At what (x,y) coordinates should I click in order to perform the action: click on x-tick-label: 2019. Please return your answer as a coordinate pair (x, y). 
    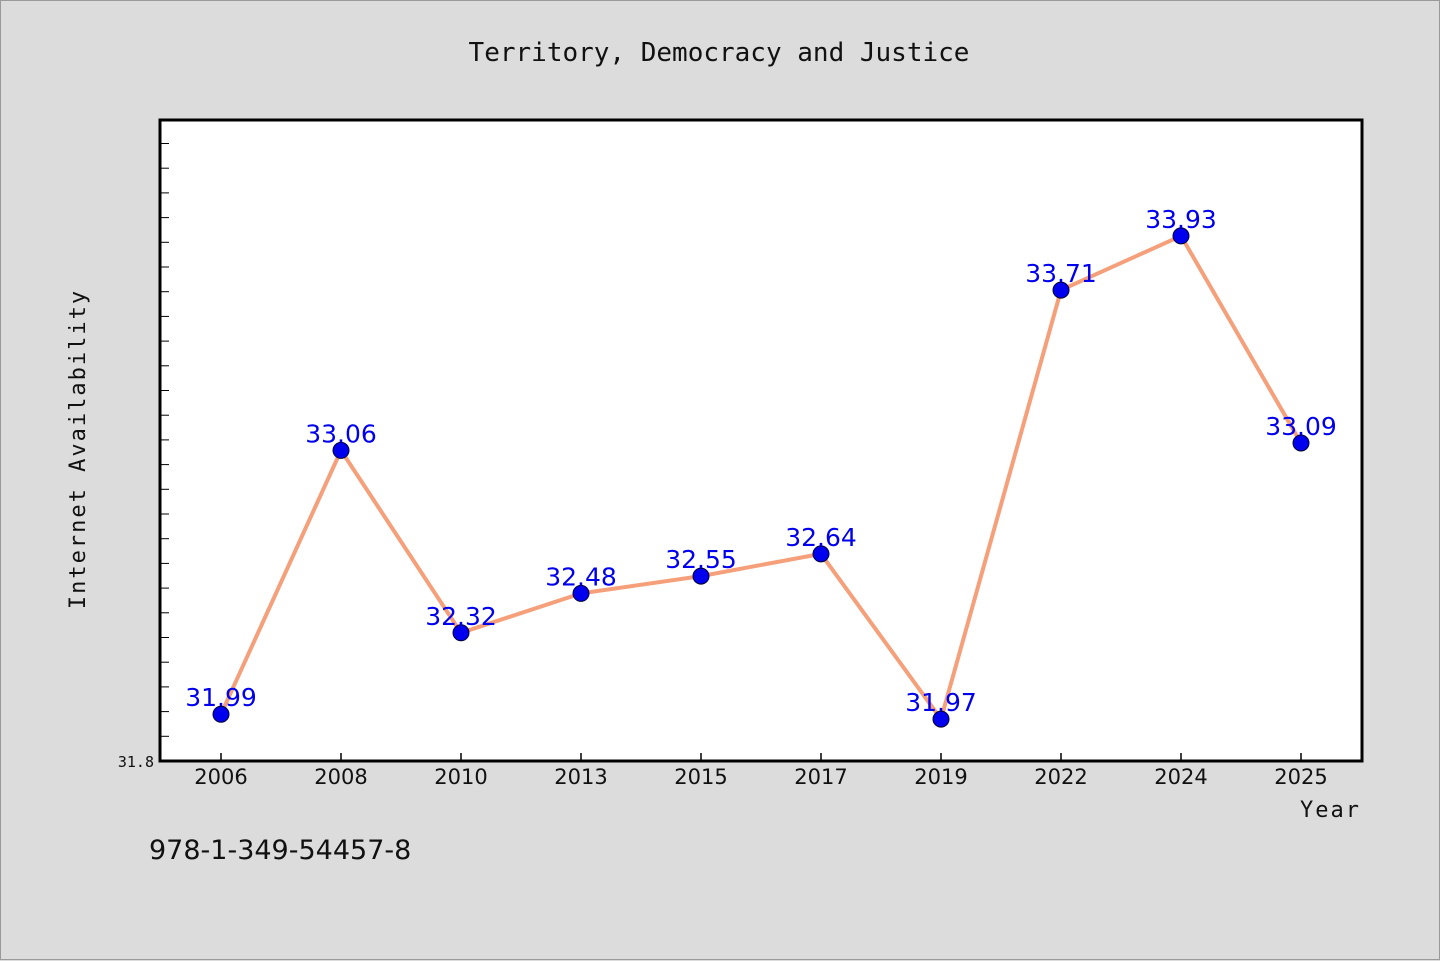
    Looking at the image, I should click on (940, 777).